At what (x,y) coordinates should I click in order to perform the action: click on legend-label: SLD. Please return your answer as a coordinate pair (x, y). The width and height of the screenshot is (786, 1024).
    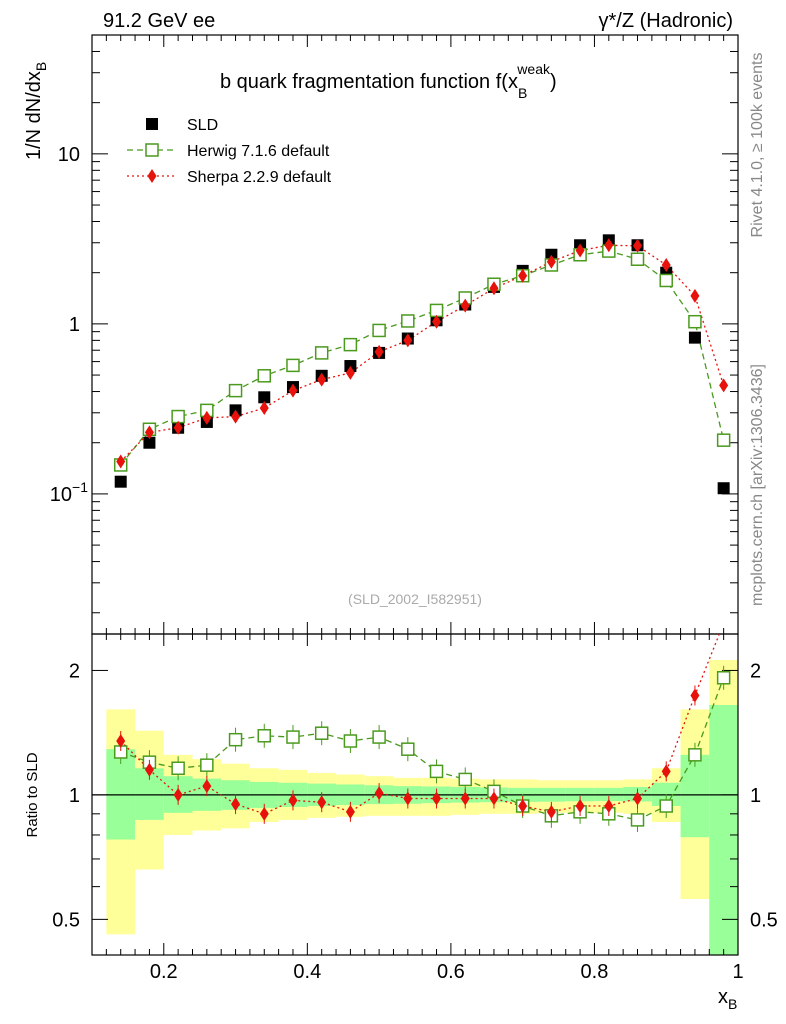
    Looking at the image, I should click on (202, 125).